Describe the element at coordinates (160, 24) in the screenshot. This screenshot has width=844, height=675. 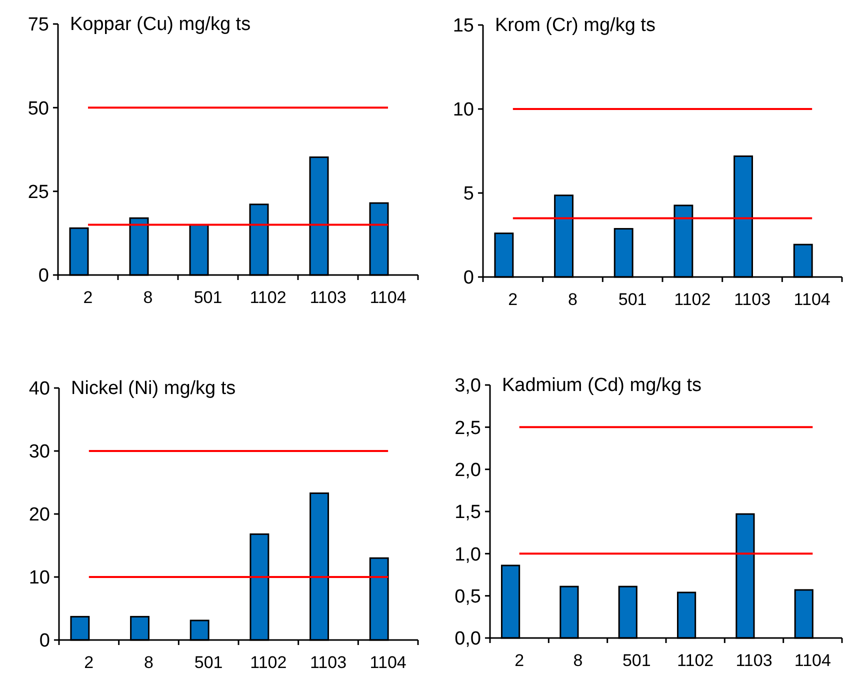
I see `chart-title: Koppar (Cu) mg/kg ts` at that location.